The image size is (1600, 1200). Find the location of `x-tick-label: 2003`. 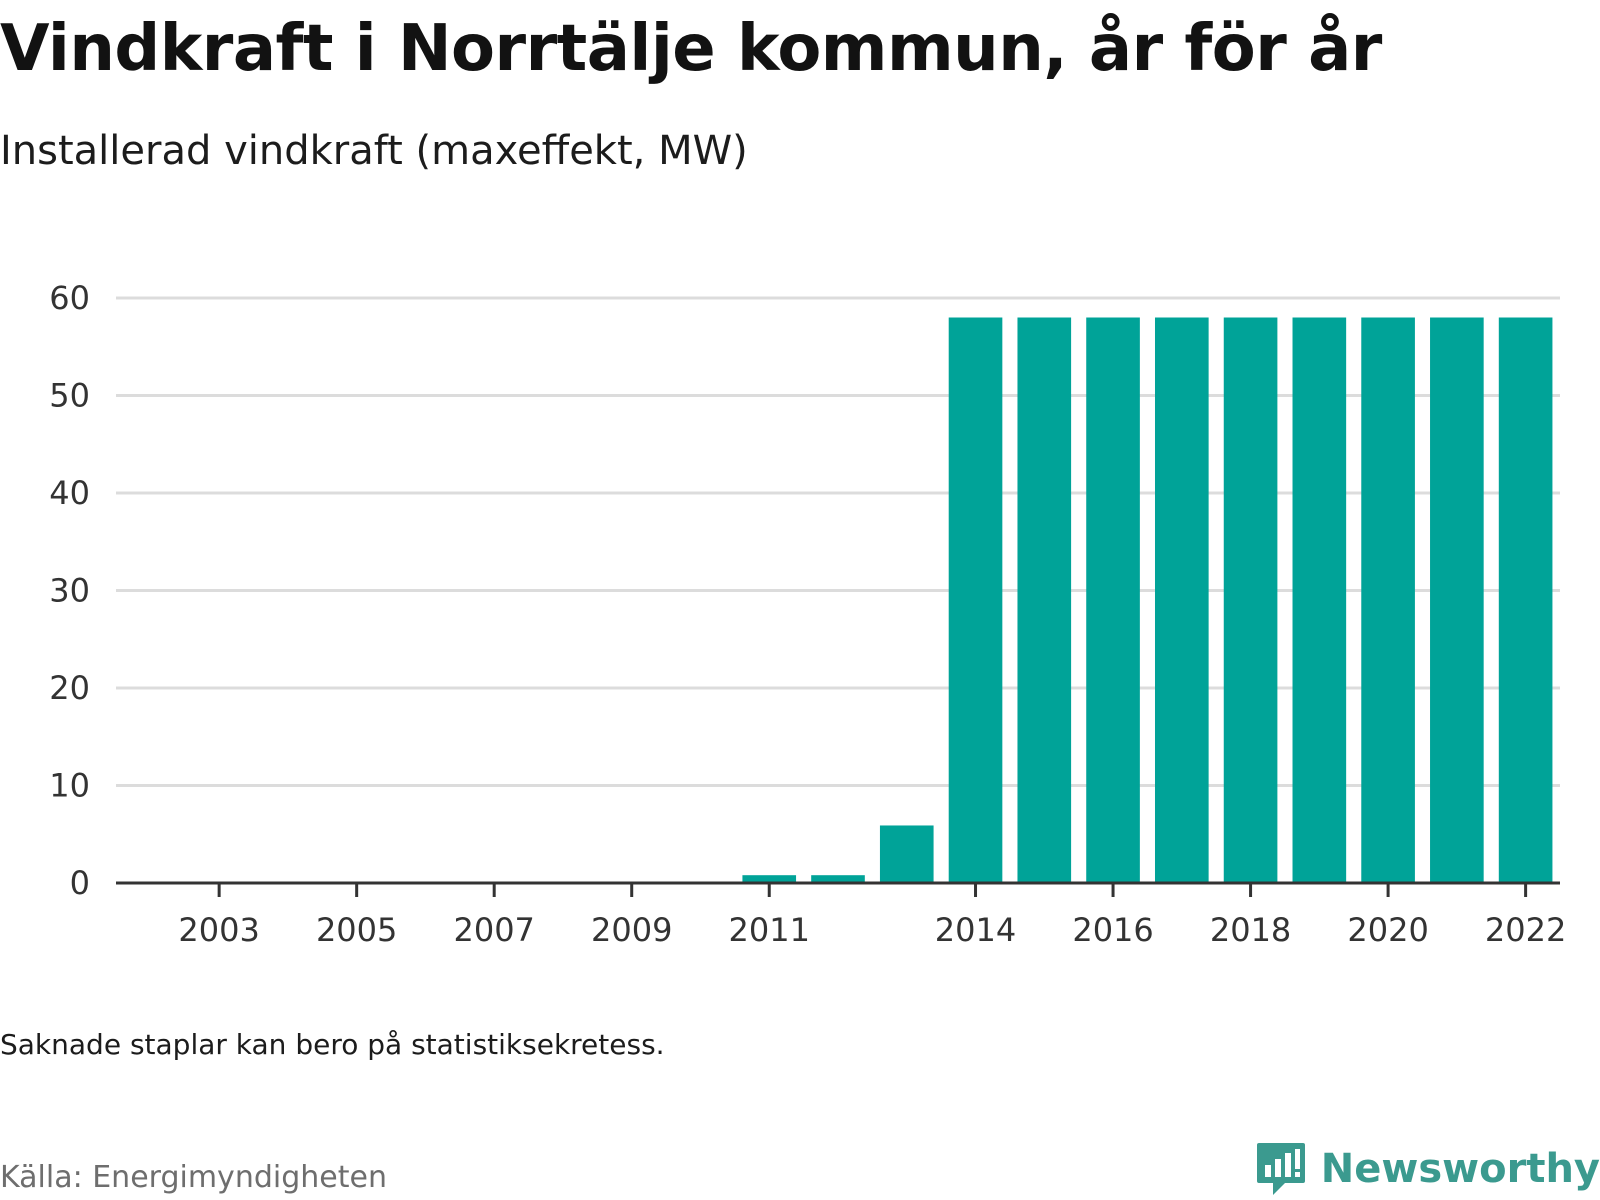

x-tick-label: 2003 is located at coordinates (218, 930).